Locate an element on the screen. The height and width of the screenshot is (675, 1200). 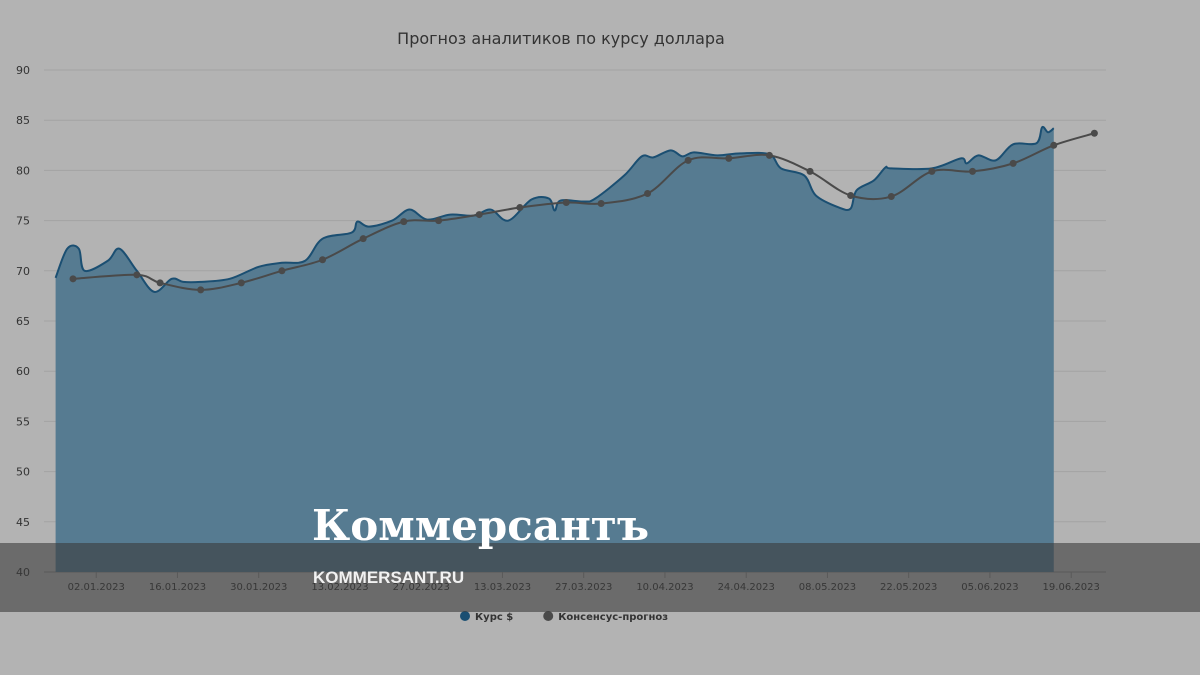
watermark-site: KOMMERSANT.RU is located at coordinates (388, 577).